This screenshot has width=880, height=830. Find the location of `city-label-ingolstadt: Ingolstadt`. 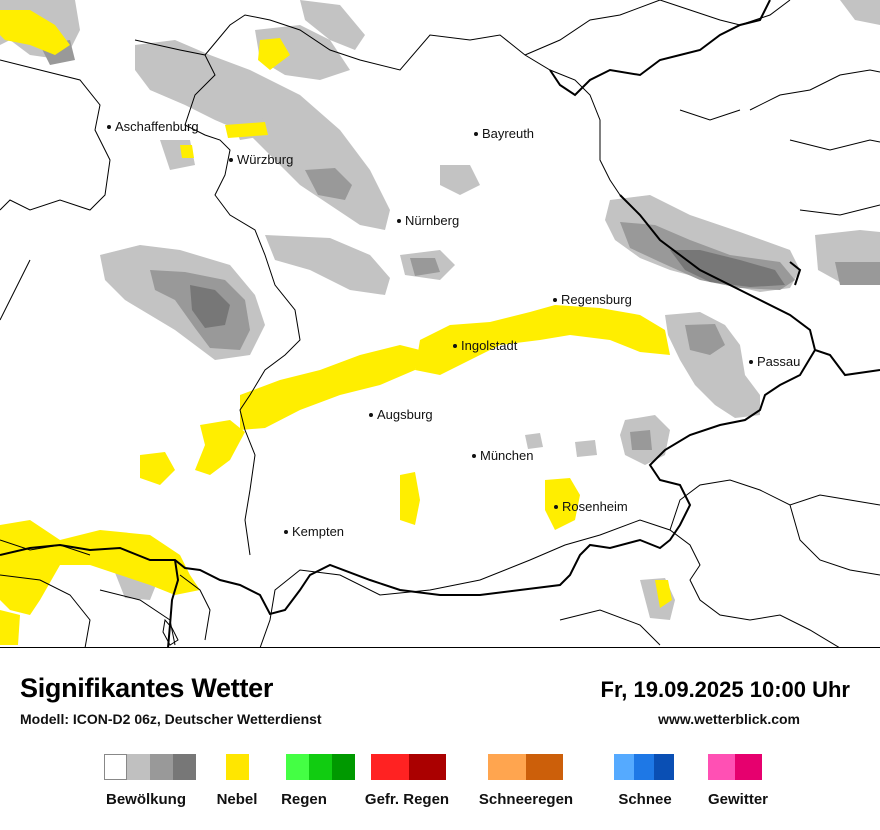

city-label-ingolstadt: Ingolstadt is located at coordinates (485, 345).